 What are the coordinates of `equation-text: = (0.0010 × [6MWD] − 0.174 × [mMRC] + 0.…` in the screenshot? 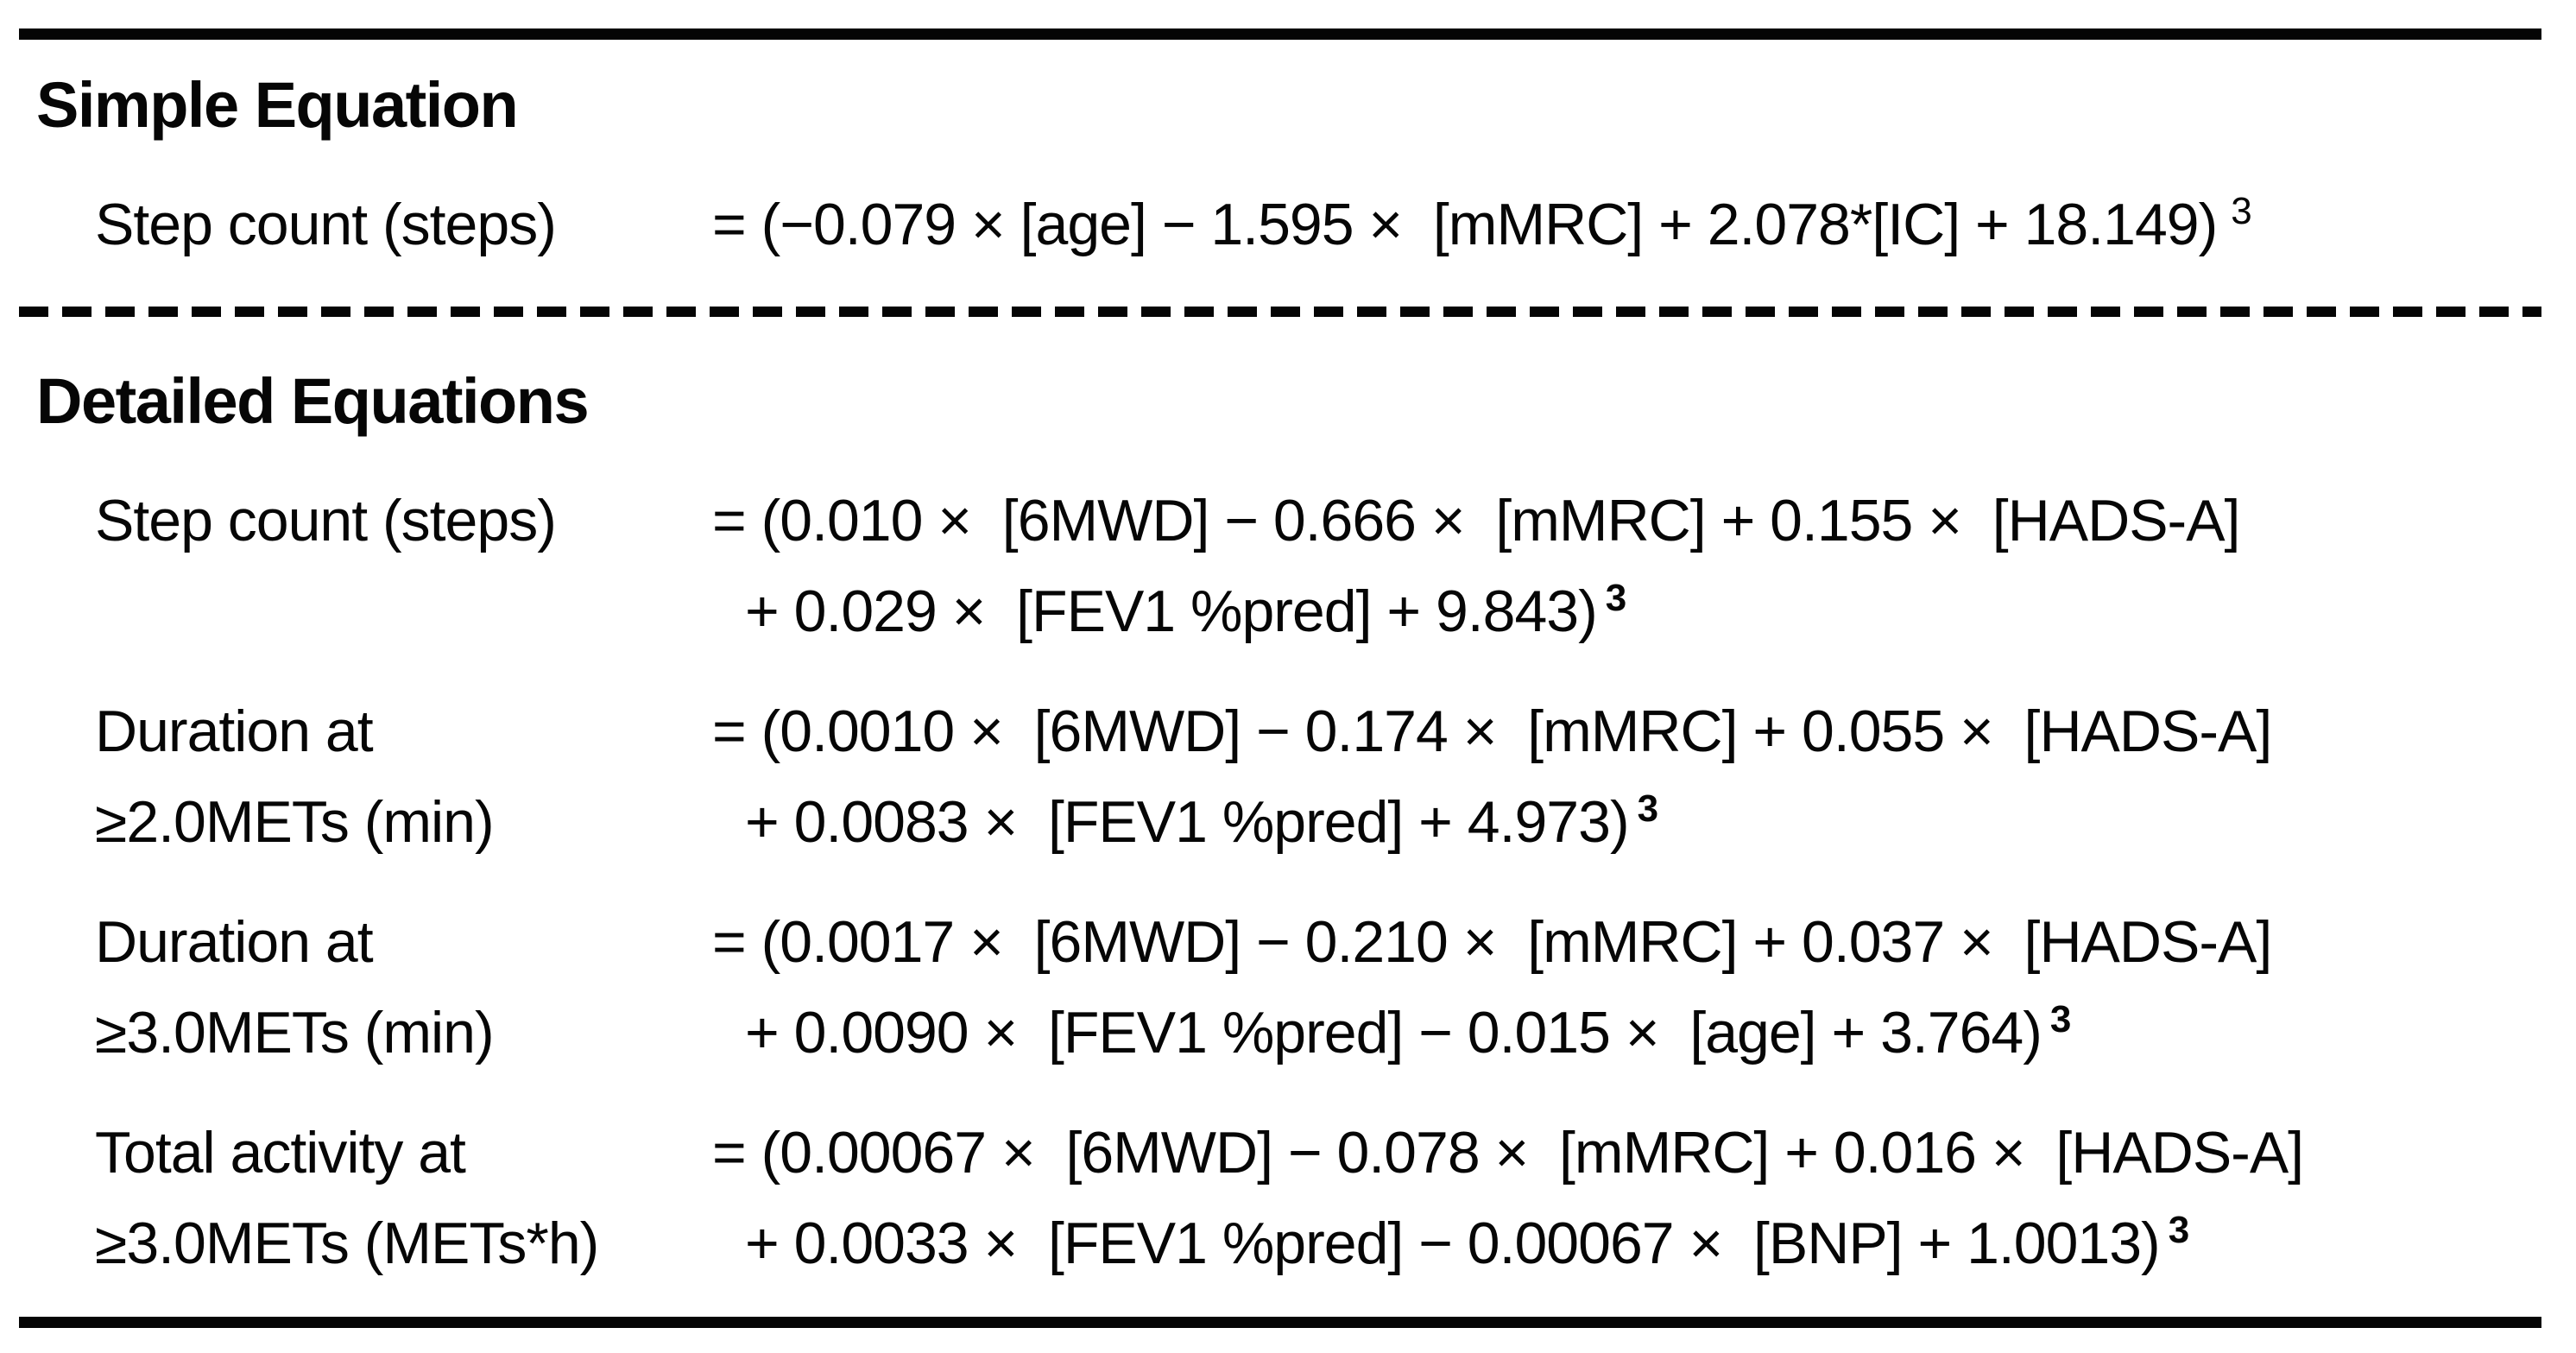 It's located at (1492, 732).